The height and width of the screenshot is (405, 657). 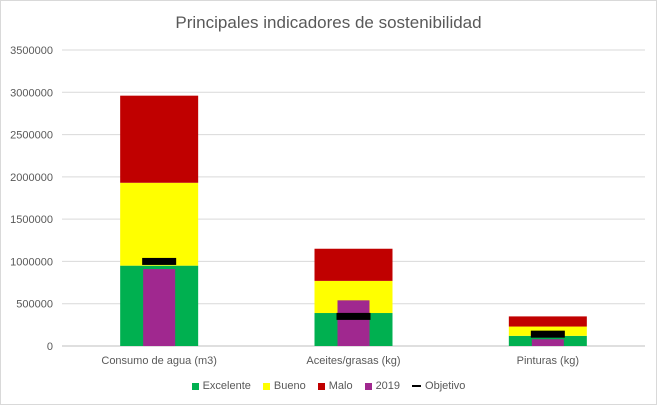 I want to click on y-tick-label: 2000000, so click(x=31, y=178).